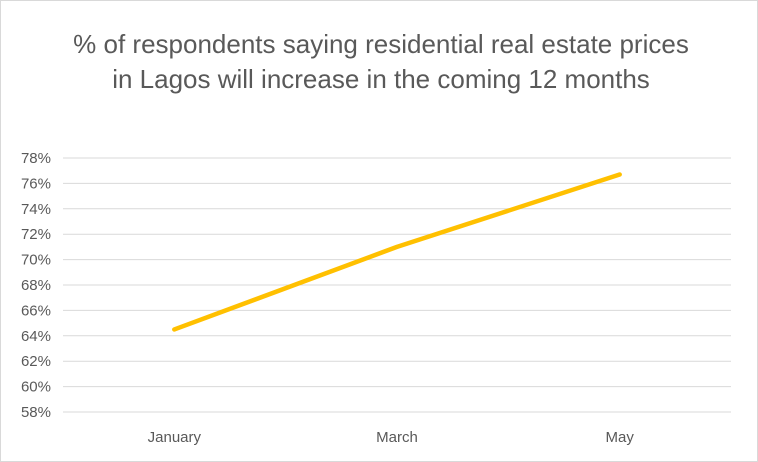  I want to click on y-tick-label: 72%, so click(36, 234).